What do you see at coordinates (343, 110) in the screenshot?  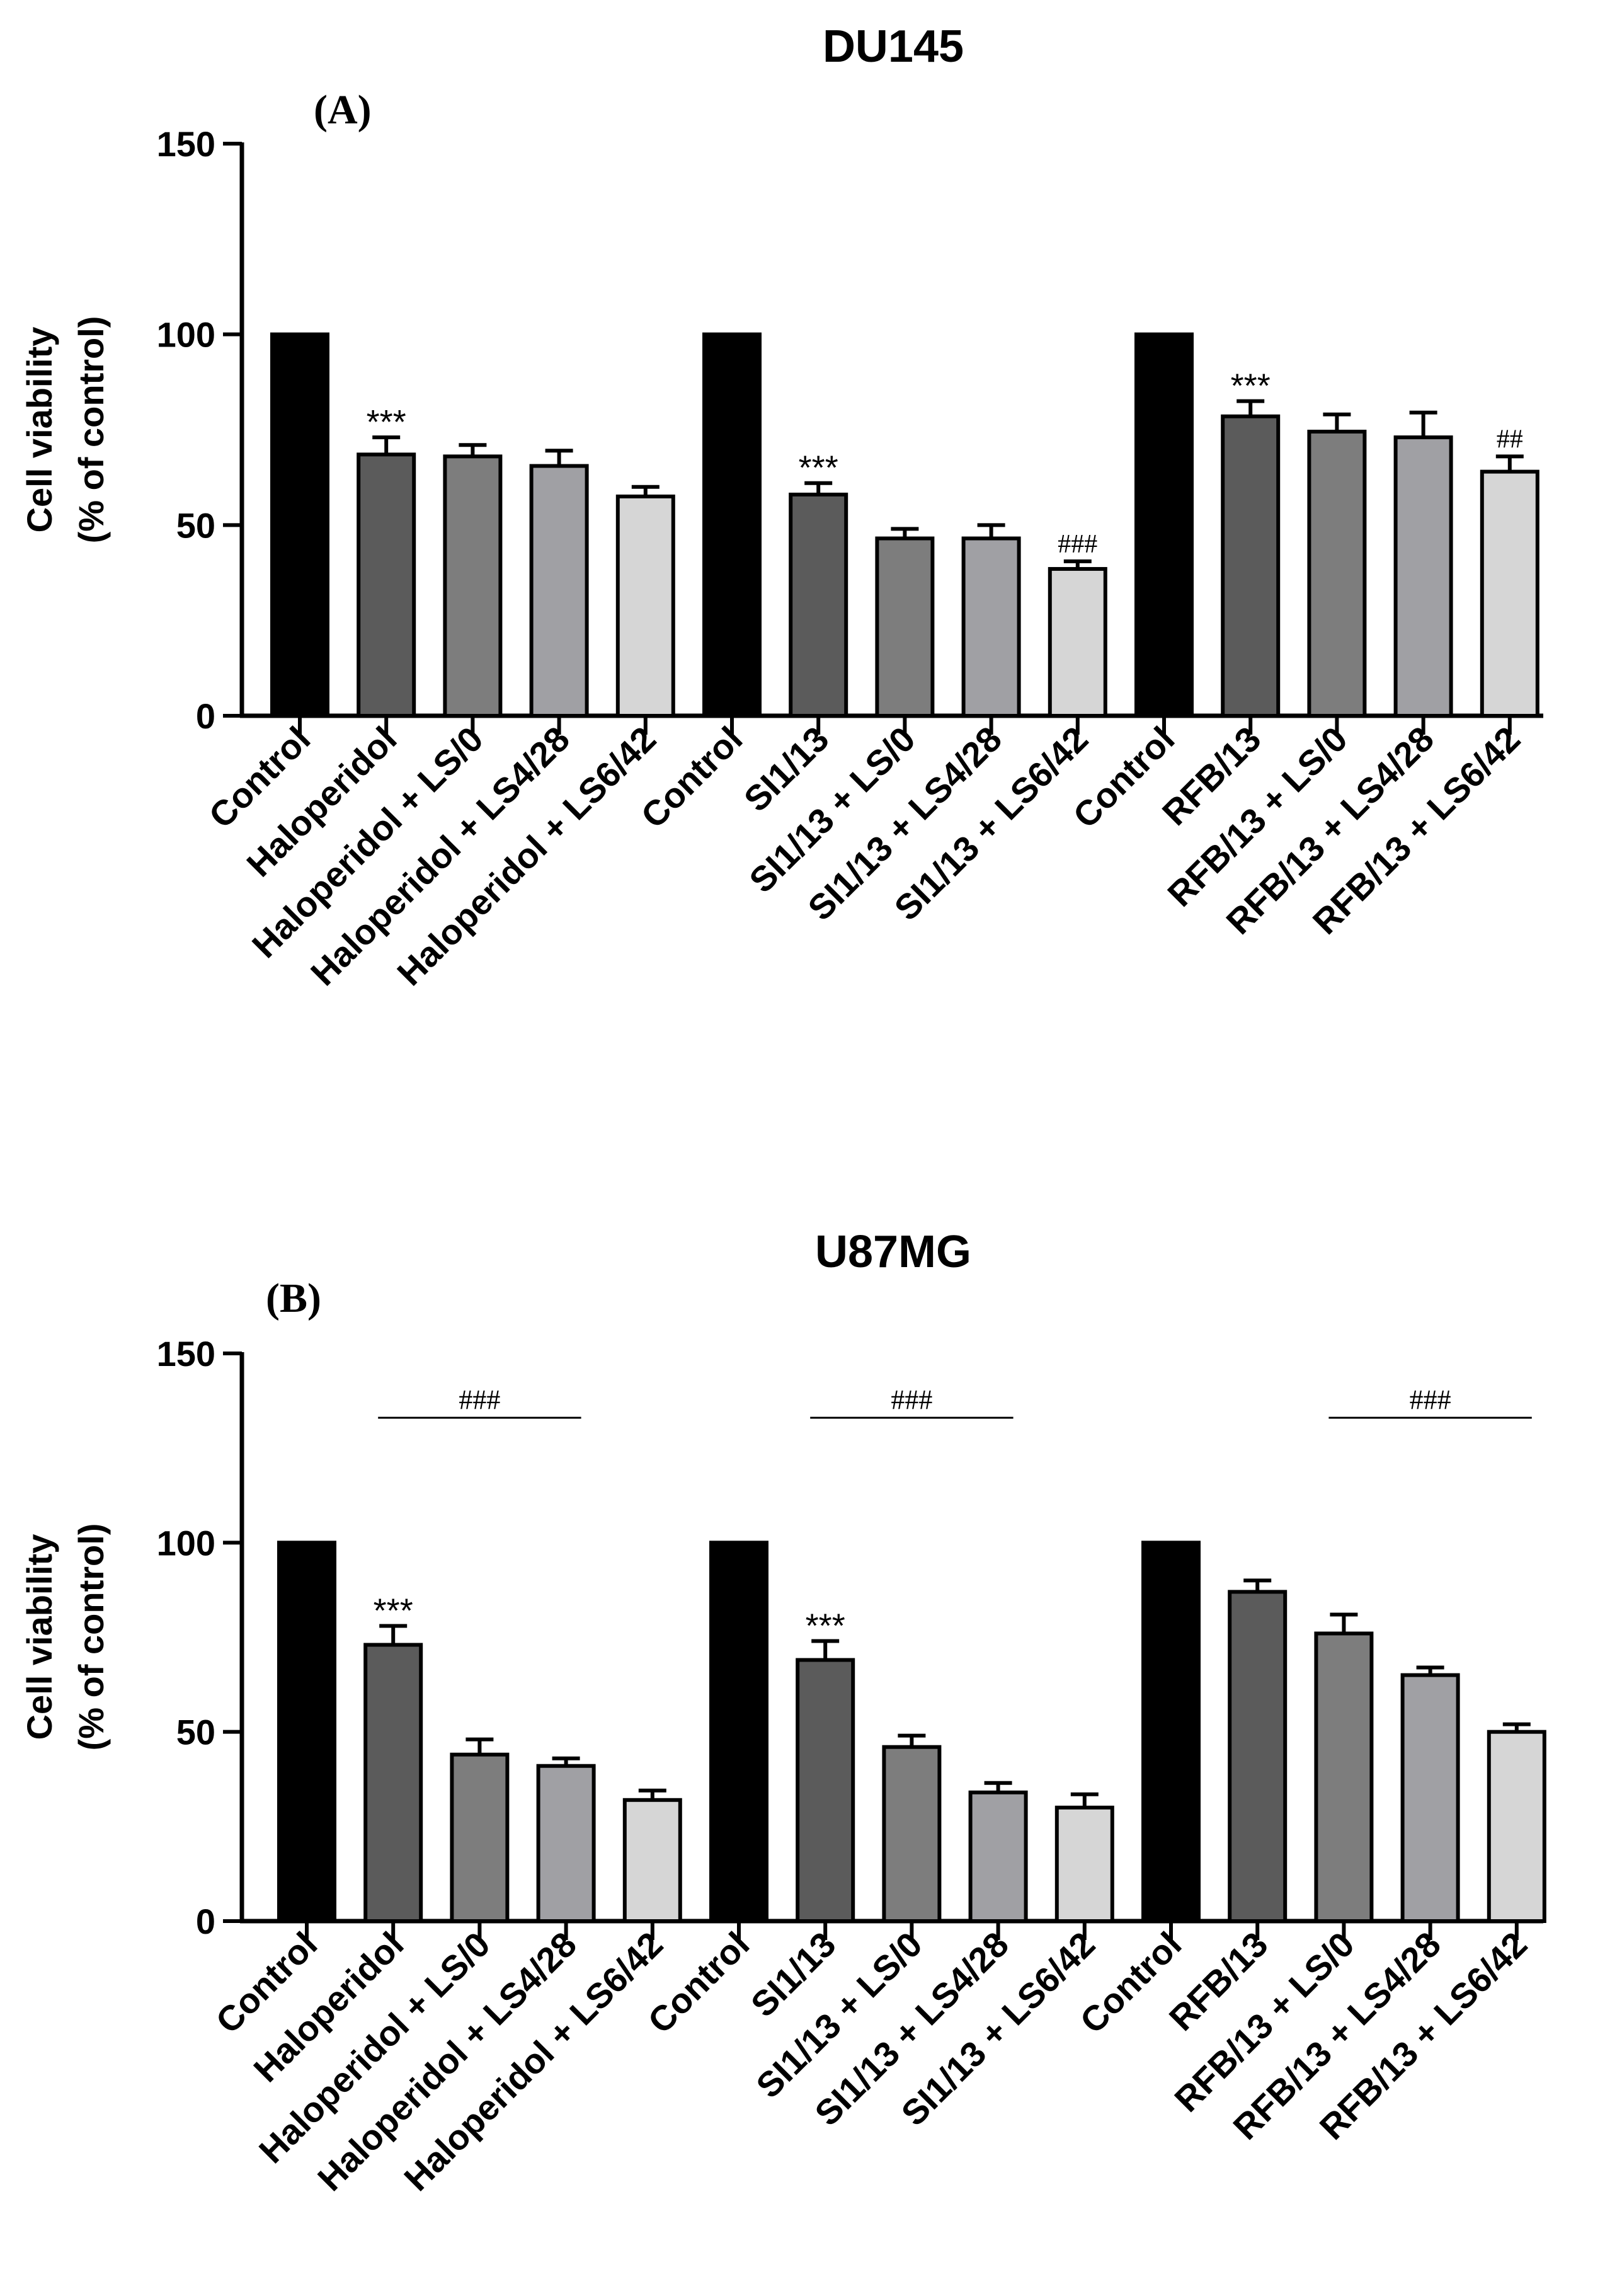 I see `panel-label: (A)` at bounding box center [343, 110].